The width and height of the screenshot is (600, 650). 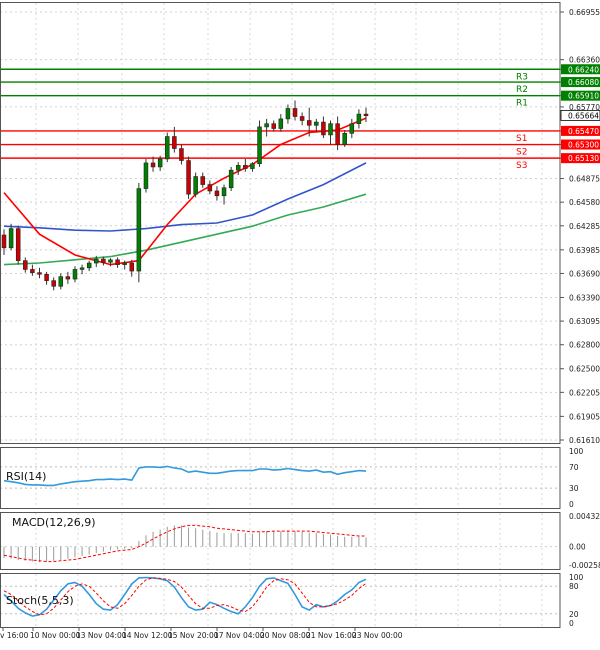 I want to click on stoch-d-line, so click(x=185, y=596).